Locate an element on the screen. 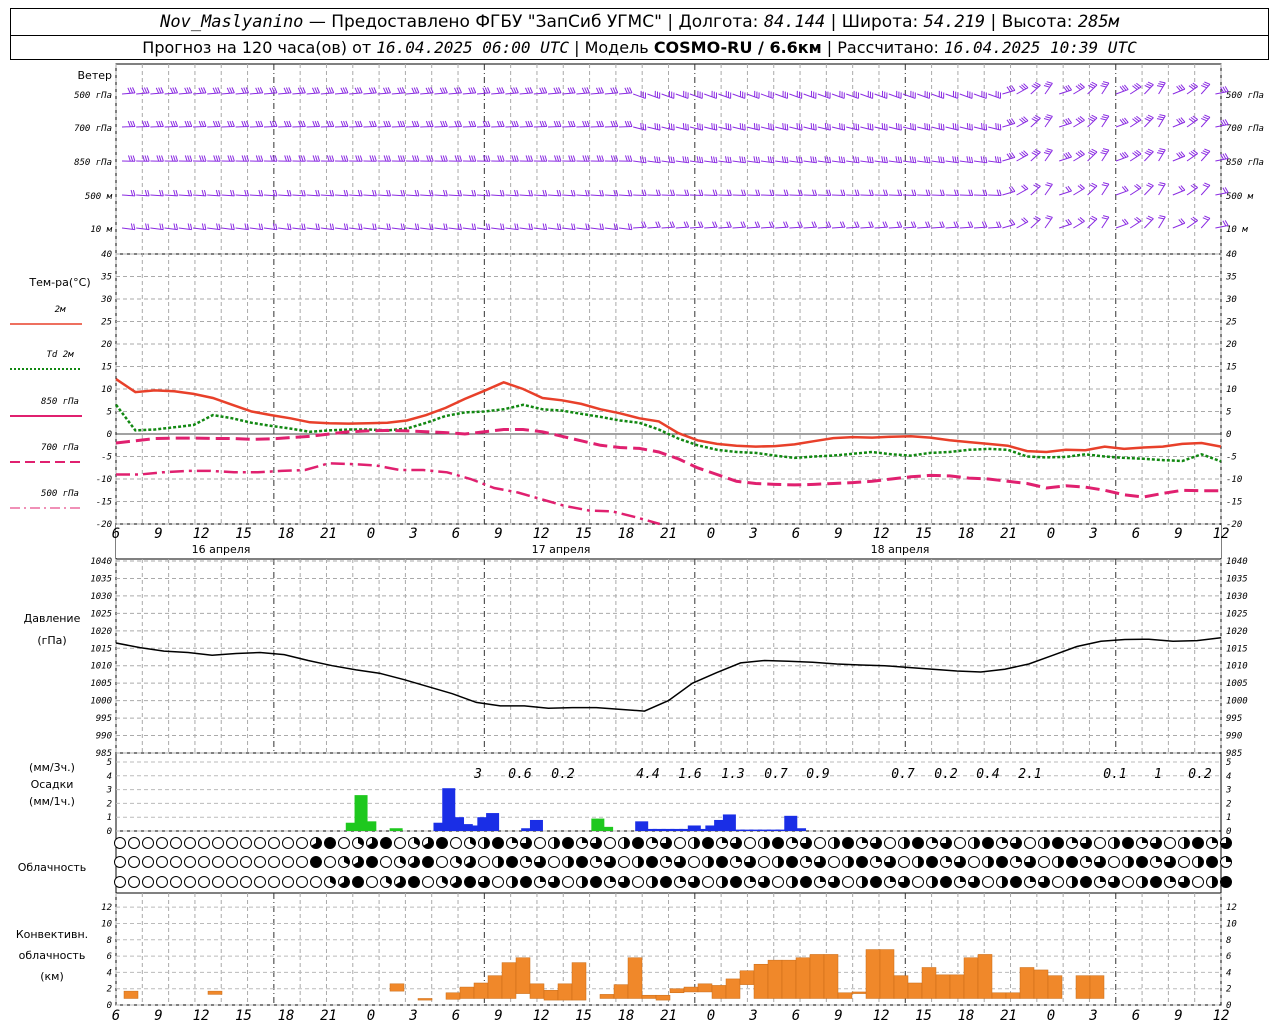  press-y-tick-left: 1005 is located at coordinates (101, 684).